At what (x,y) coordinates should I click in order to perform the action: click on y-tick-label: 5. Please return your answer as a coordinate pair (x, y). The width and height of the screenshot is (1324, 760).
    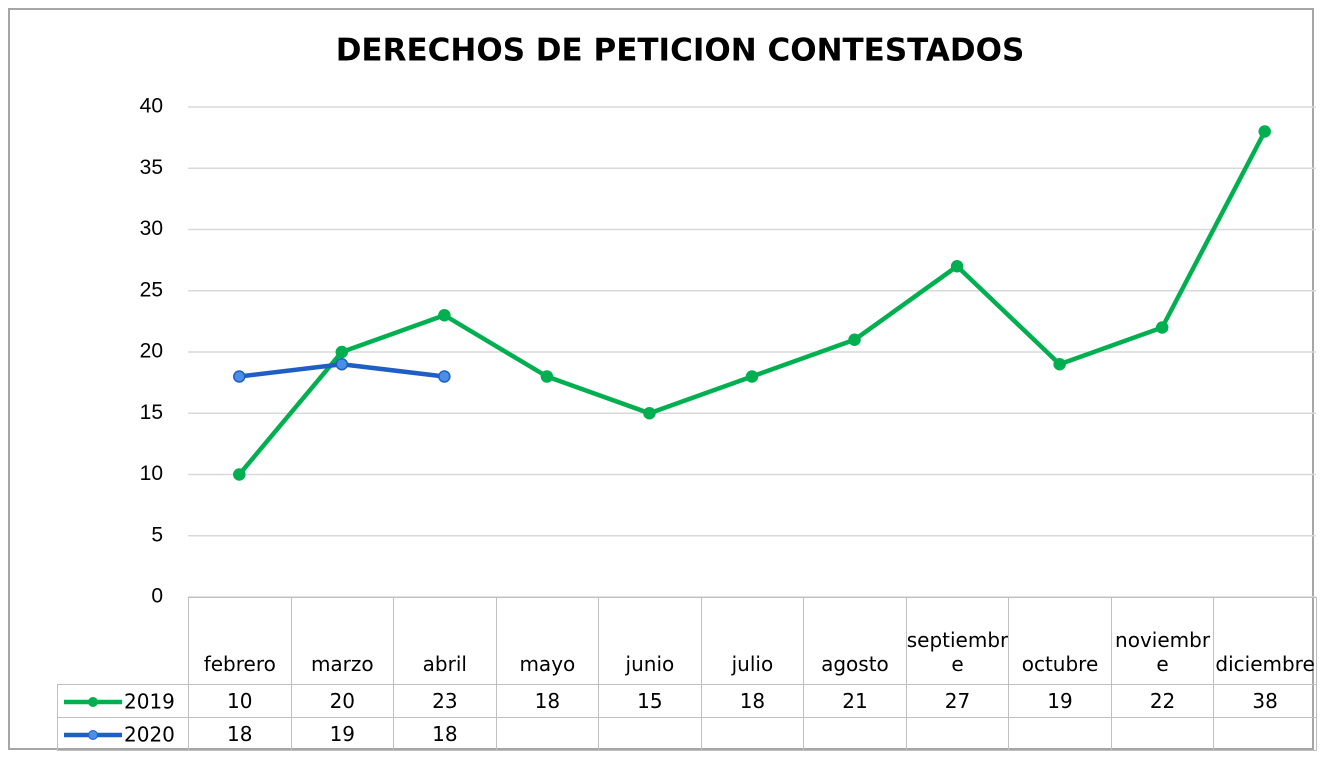
    Looking at the image, I should click on (157, 534).